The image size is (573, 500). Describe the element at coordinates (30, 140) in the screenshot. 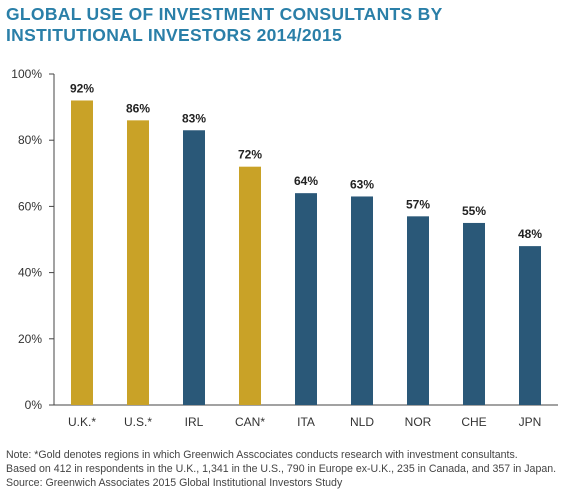

I see `y-tick-label: 80%` at that location.